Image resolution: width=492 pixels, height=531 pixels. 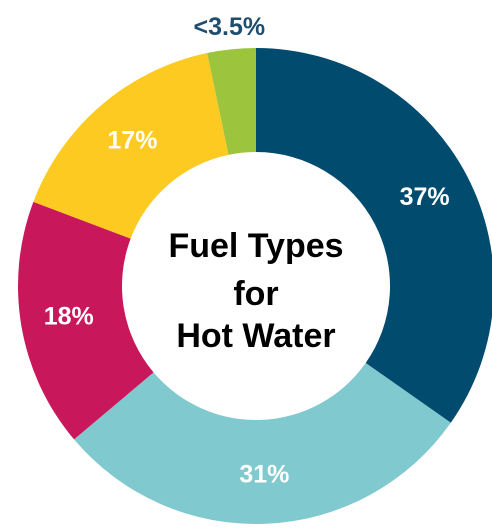 I want to click on chart-title: for, so click(x=255, y=294).